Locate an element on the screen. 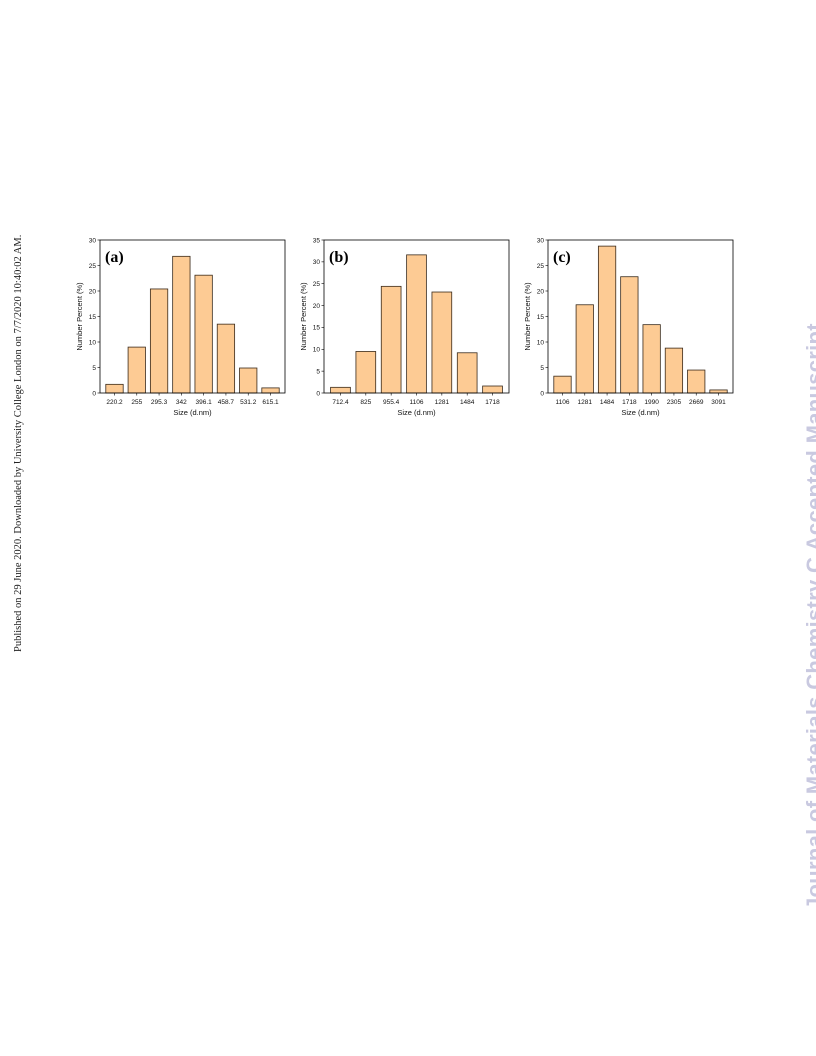 The height and width of the screenshot is (1056, 816). x-tick-label: 3091 is located at coordinates (718, 402).